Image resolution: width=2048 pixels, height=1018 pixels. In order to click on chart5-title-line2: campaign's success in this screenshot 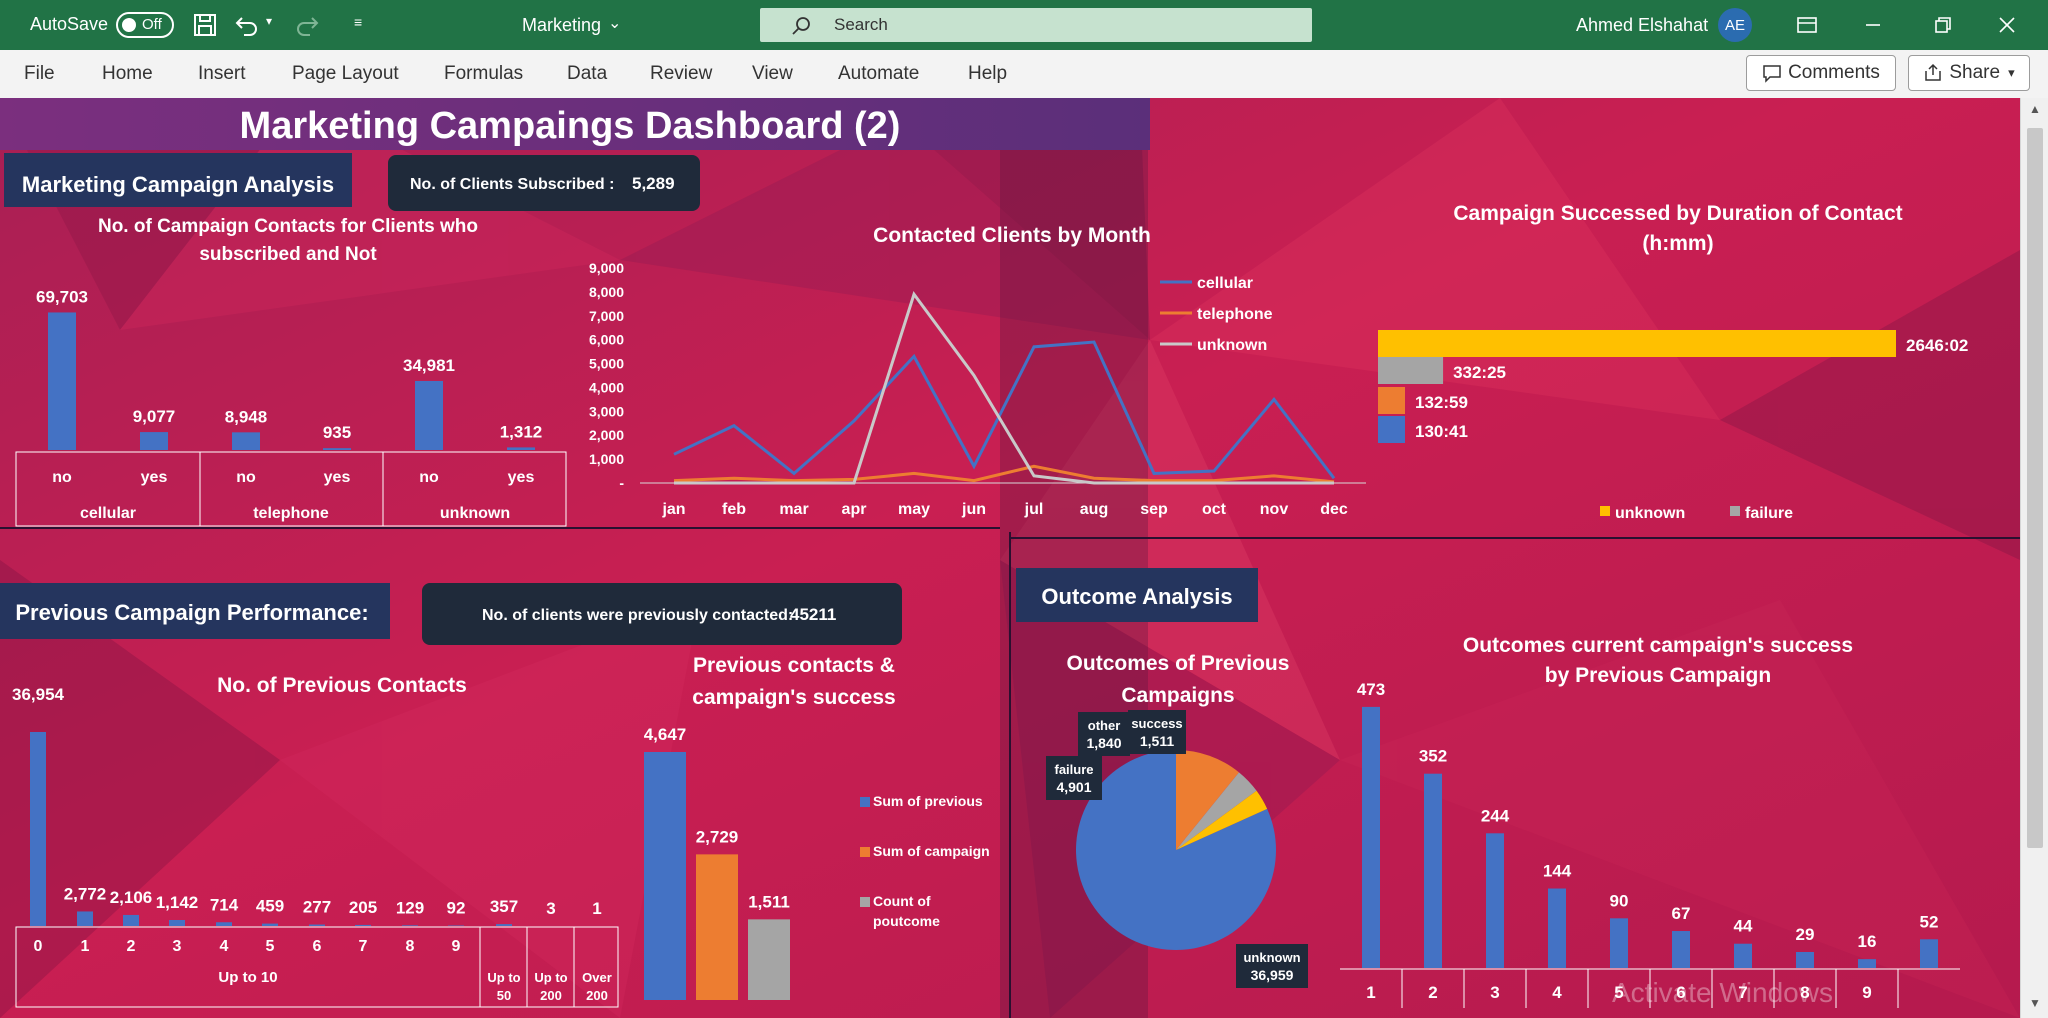, I will do `click(793, 697)`.